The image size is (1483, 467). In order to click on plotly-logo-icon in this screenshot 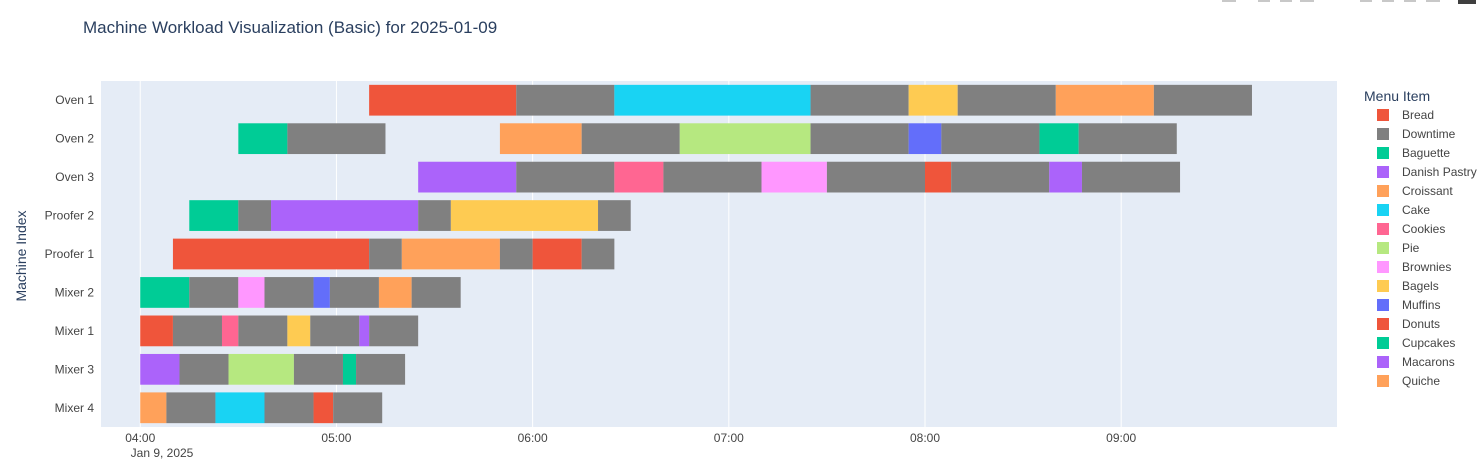, I will do `click(1467, 2)`.